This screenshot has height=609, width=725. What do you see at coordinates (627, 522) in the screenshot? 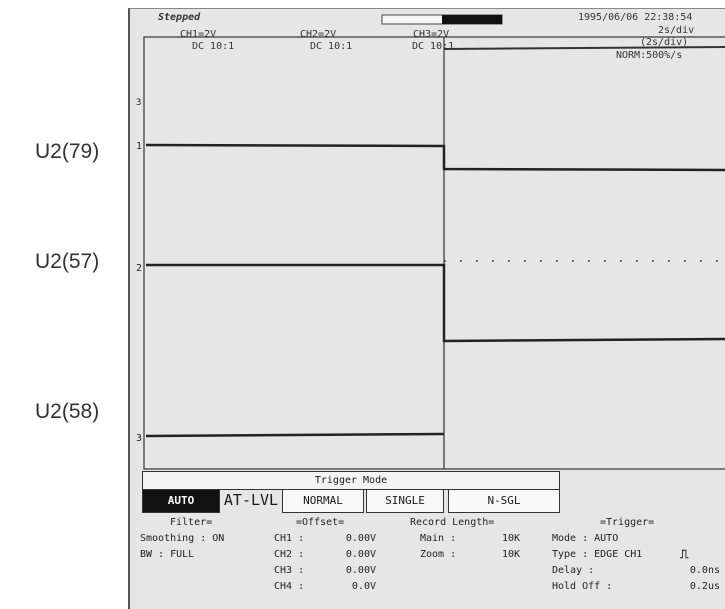
I see `trigger-settings-title: =Trigger=` at bounding box center [627, 522].